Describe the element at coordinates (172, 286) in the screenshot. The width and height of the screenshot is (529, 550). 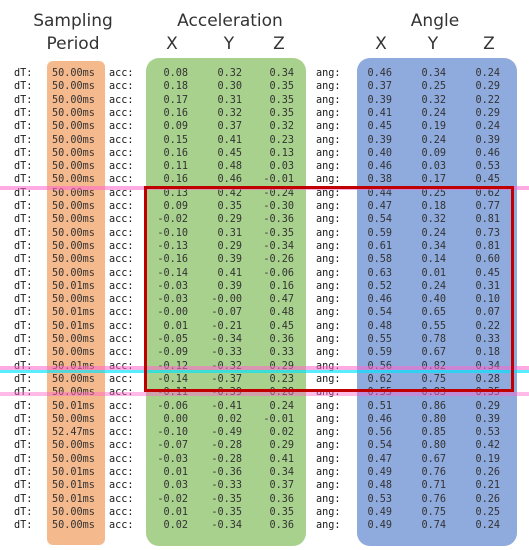
I see `acc-x-value: -0.03` at that location.